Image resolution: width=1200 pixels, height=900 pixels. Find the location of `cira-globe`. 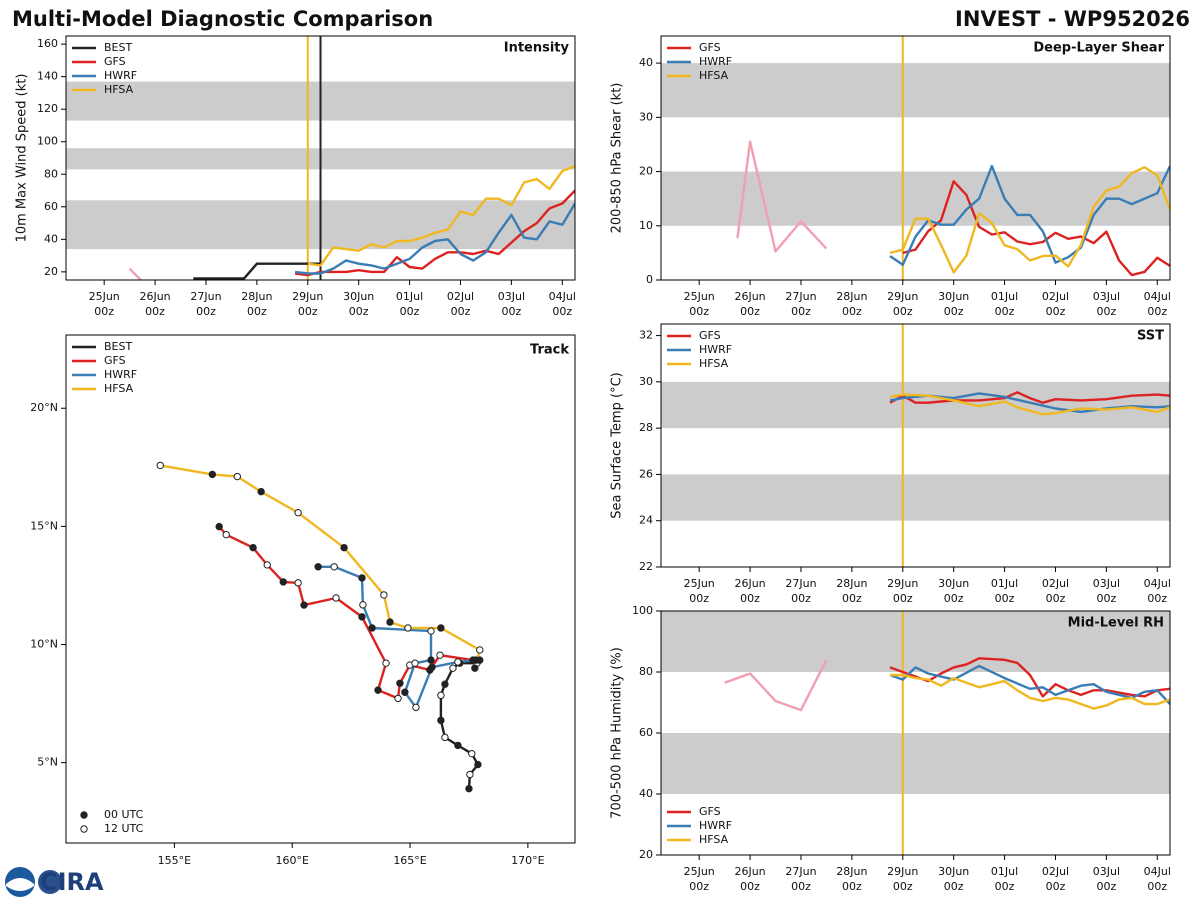

cira-globe is located at coordinates (50, 882).